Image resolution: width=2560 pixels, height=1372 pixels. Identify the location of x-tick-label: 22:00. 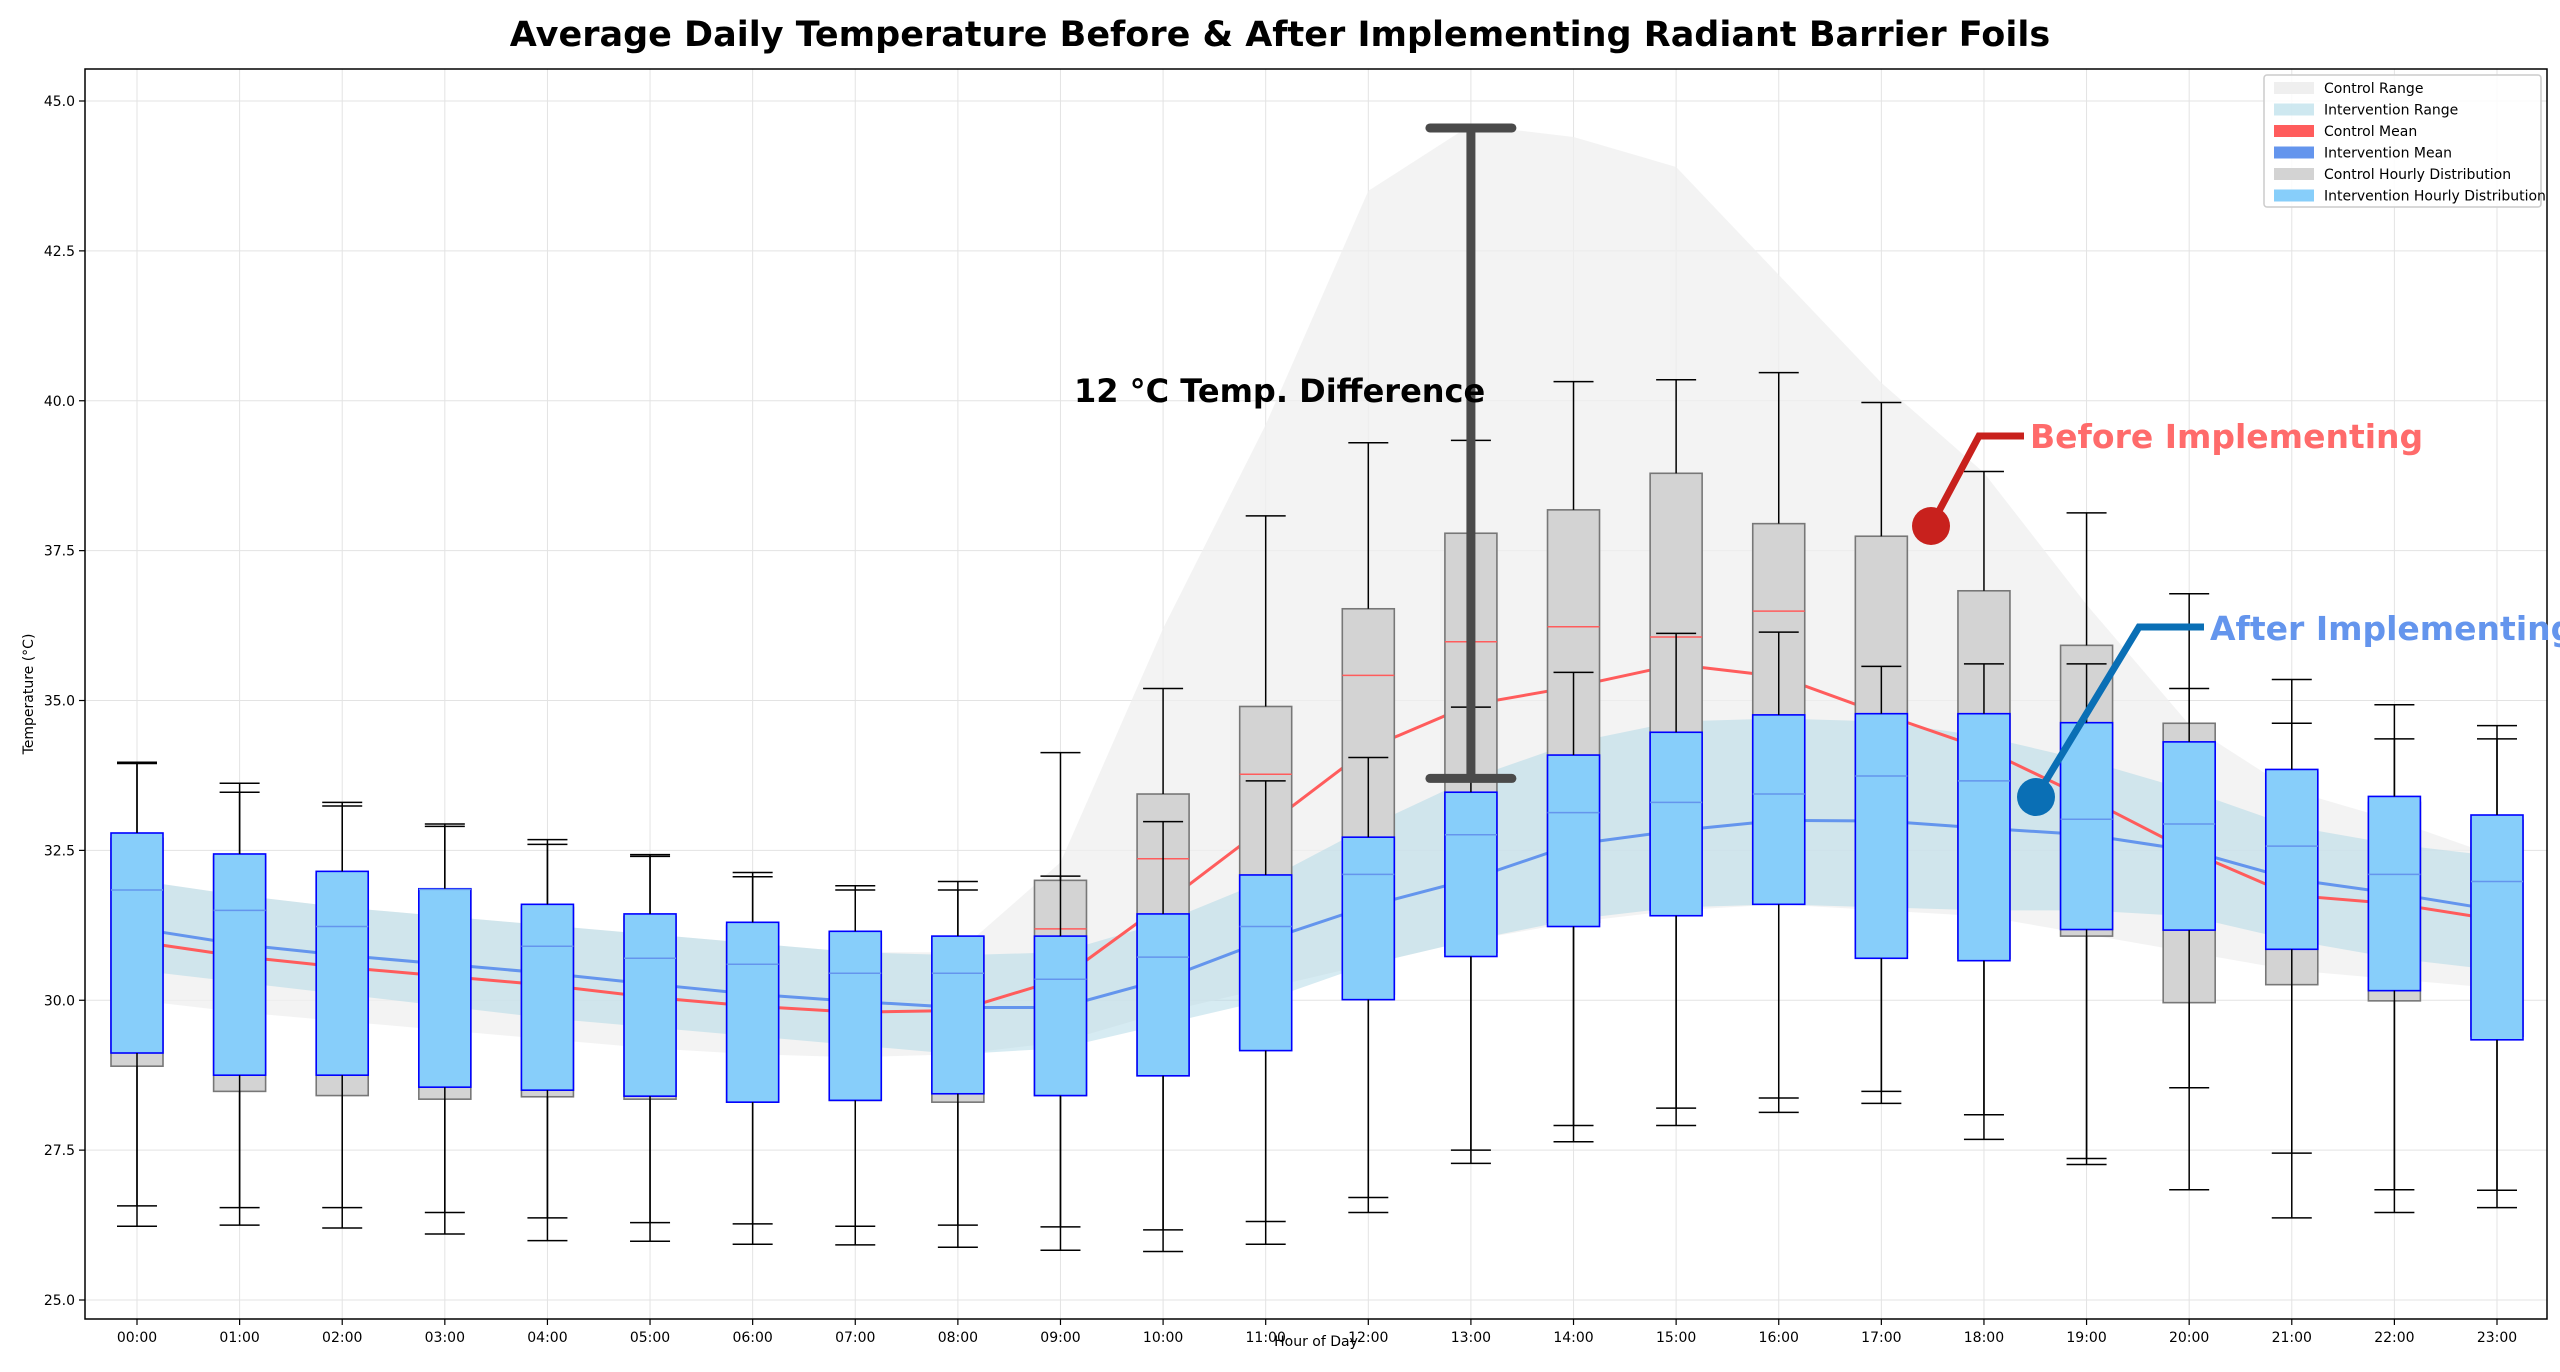
(2394, 1338).